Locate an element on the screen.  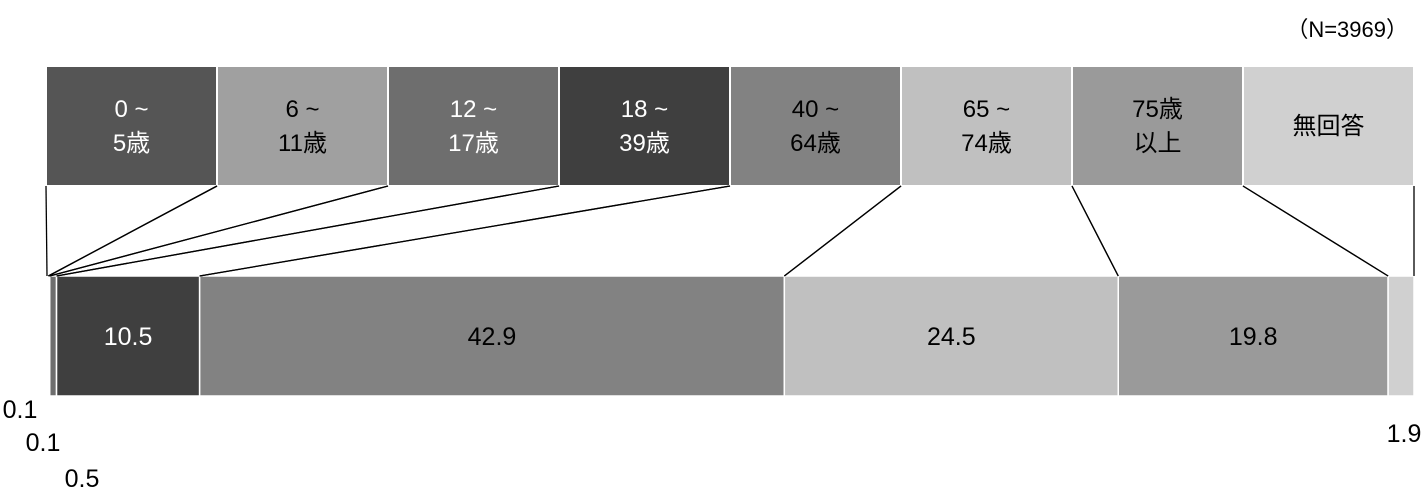
legend-label: 64歳 is located at coordinates (815, 143).